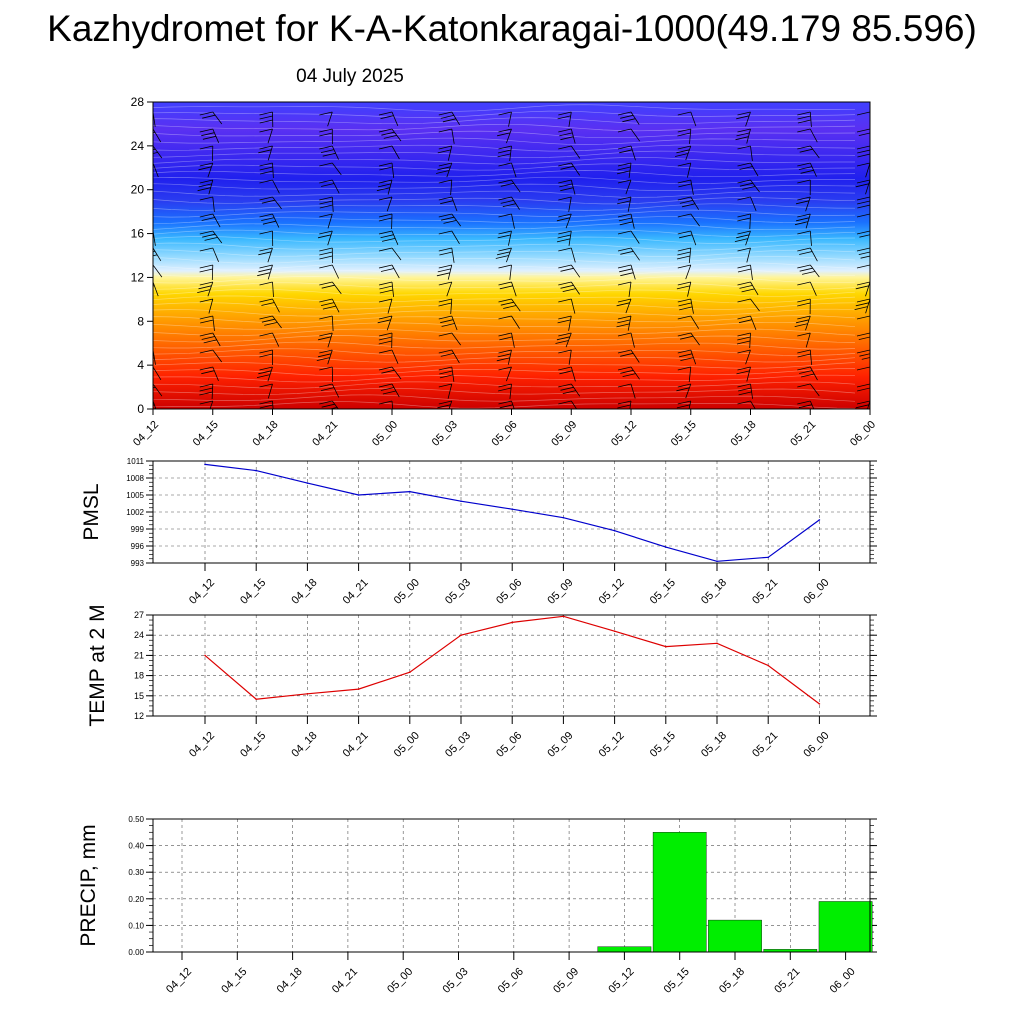  What do you see at coordinates (407, 745) in the screenshot?
I see `x-tick-label: 05_00` at bounding box center [407, 745].